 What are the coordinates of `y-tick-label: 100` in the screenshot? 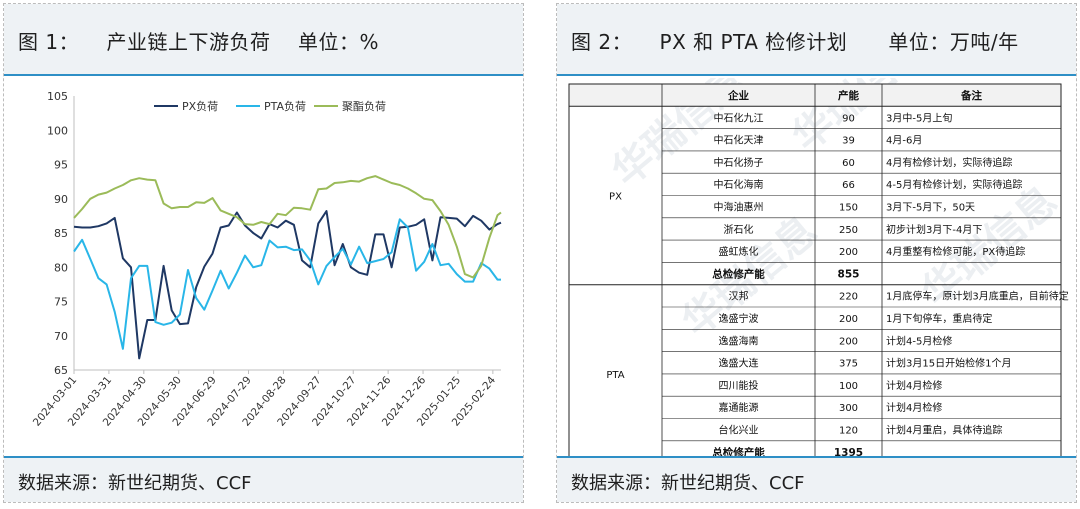 It's located at (57, 130).